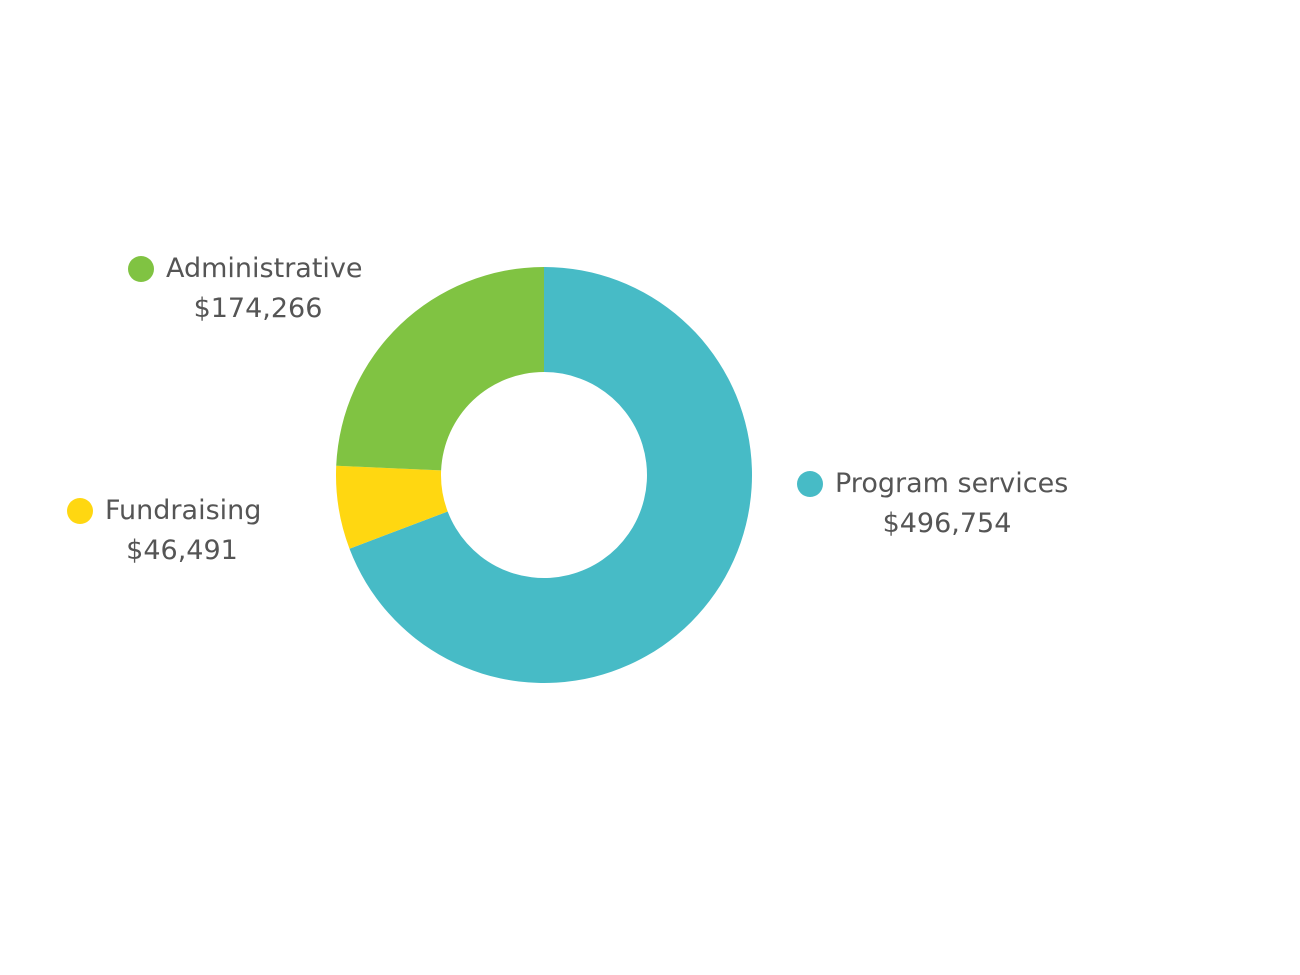 This screenshot has height=975, width=1300. What do you see at coordinates (183, 510) in the screenshot?
I see `fundraising-label: Fundraising` at bounding box center [183, 510].